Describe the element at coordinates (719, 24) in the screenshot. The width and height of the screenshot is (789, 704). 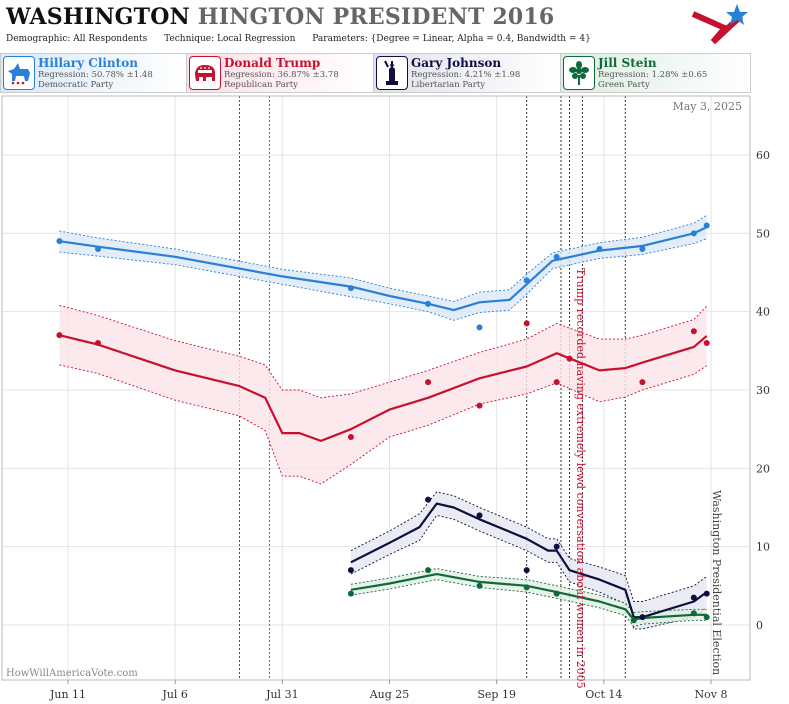
I see `site-logo-icon` at that location.